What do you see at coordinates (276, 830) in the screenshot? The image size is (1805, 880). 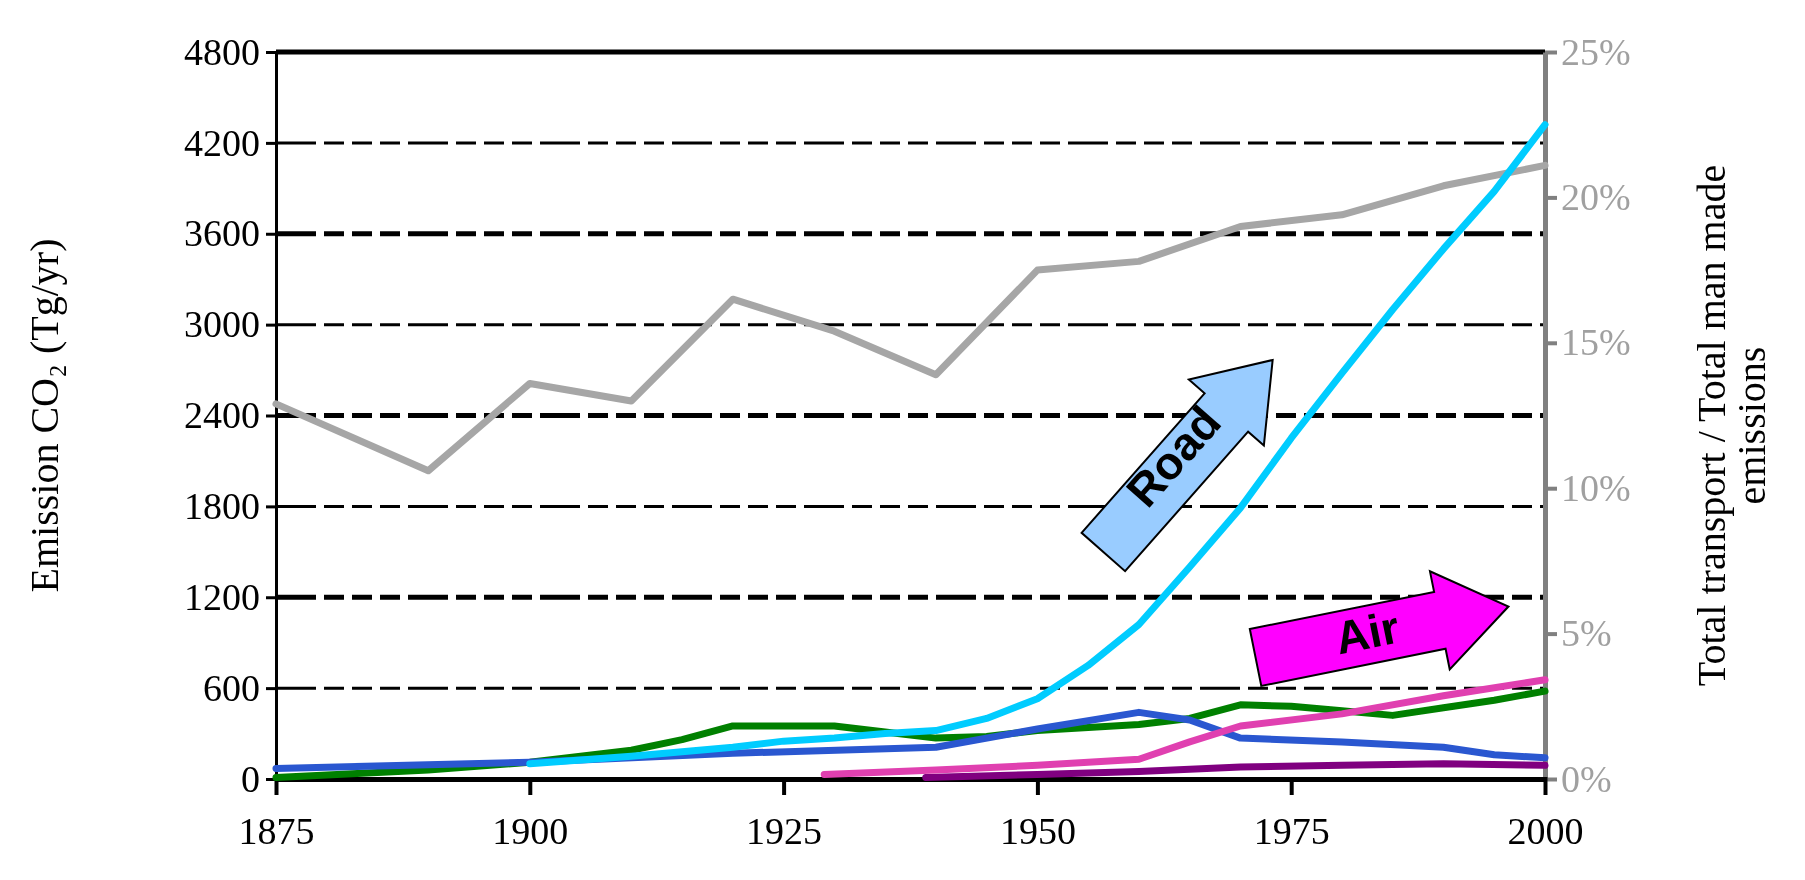 I see `x-tick-label: 1875` at bounding box center [276, 830].